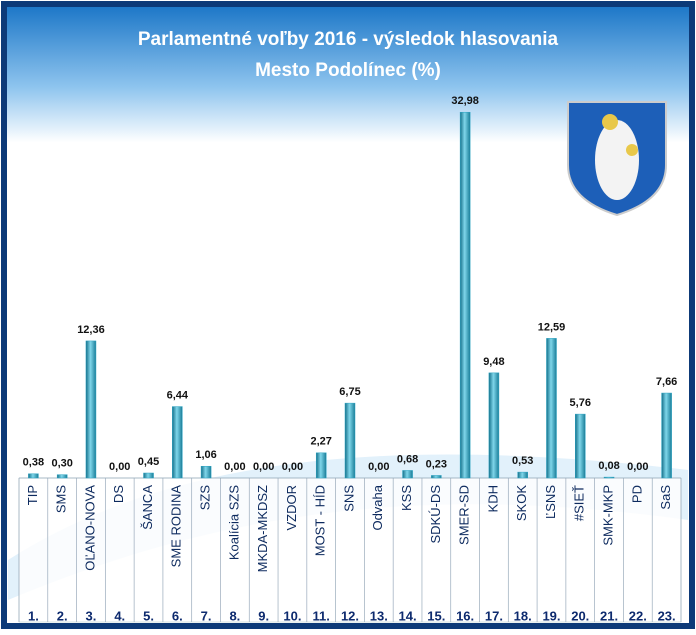 This screenshot has height=635, width=696. I want to click on category-label: OĽANO-NOVA, so click(89, 528).